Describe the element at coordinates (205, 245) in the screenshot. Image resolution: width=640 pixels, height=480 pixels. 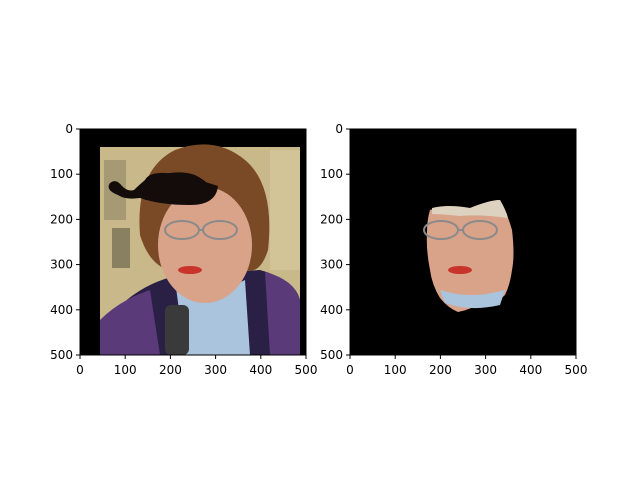
I see `face` at that location.